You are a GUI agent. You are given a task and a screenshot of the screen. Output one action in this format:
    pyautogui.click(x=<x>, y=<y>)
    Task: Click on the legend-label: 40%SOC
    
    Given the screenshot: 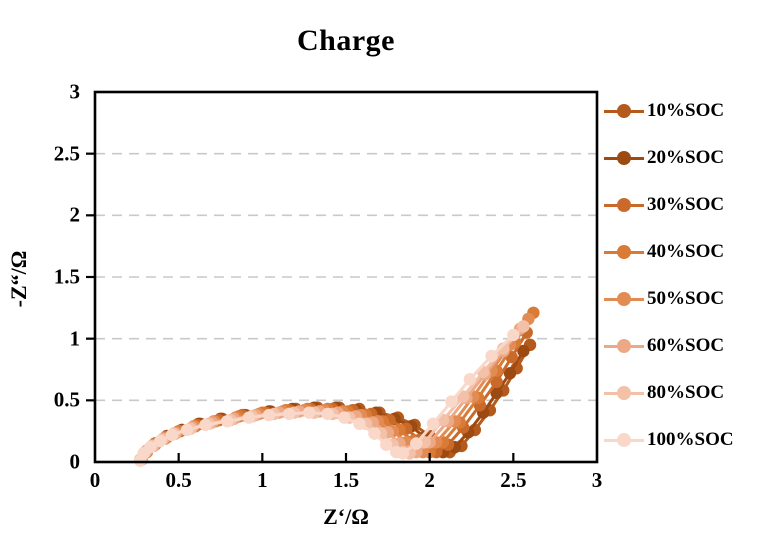 What is the action you would take?
    pyautogui.click(x=686, y=251)
    